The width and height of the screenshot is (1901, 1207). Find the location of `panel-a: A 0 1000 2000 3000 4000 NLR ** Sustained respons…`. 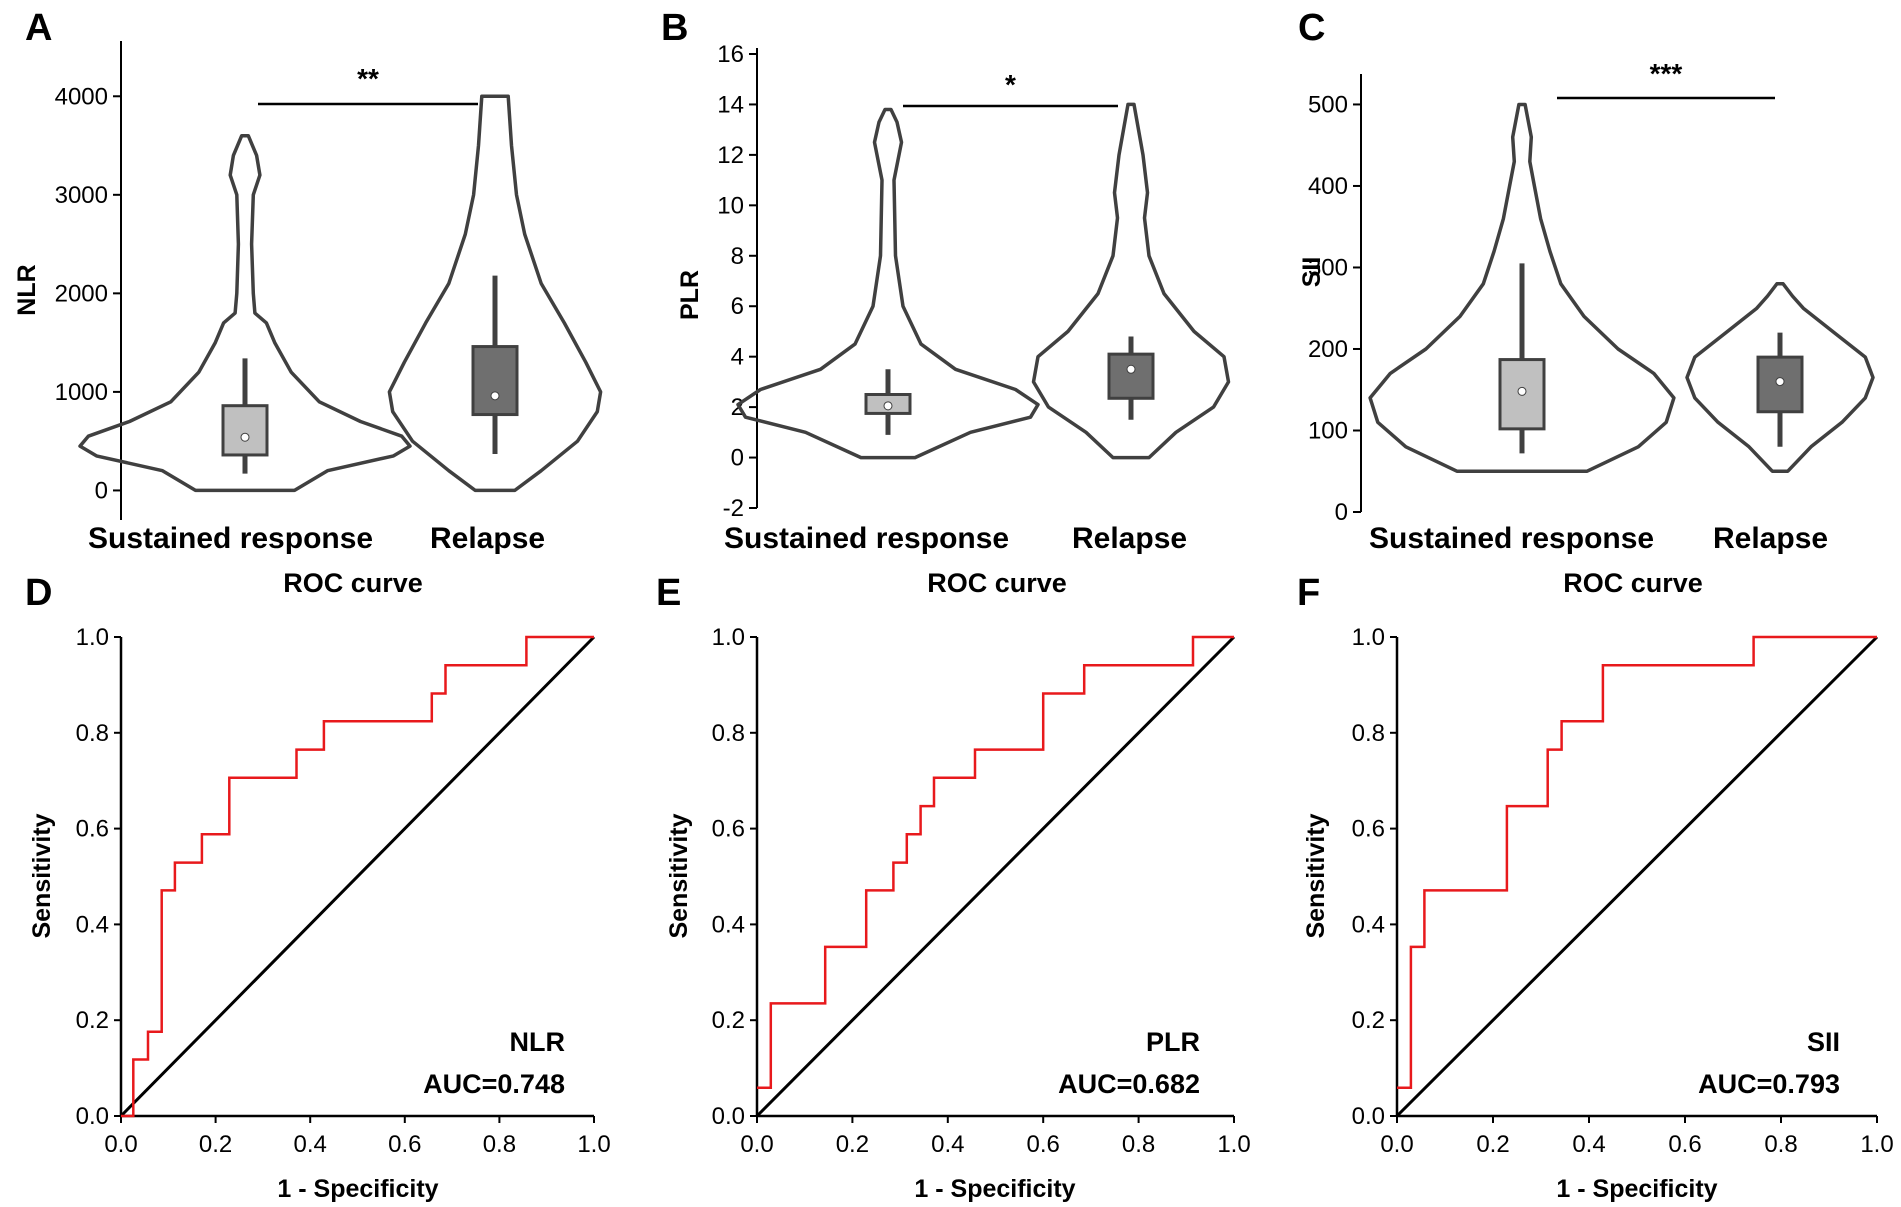

panel-a: A 0 1000 2000 3000 4000 NLR ** Sustained respons… is located at coordinates (308, 281).